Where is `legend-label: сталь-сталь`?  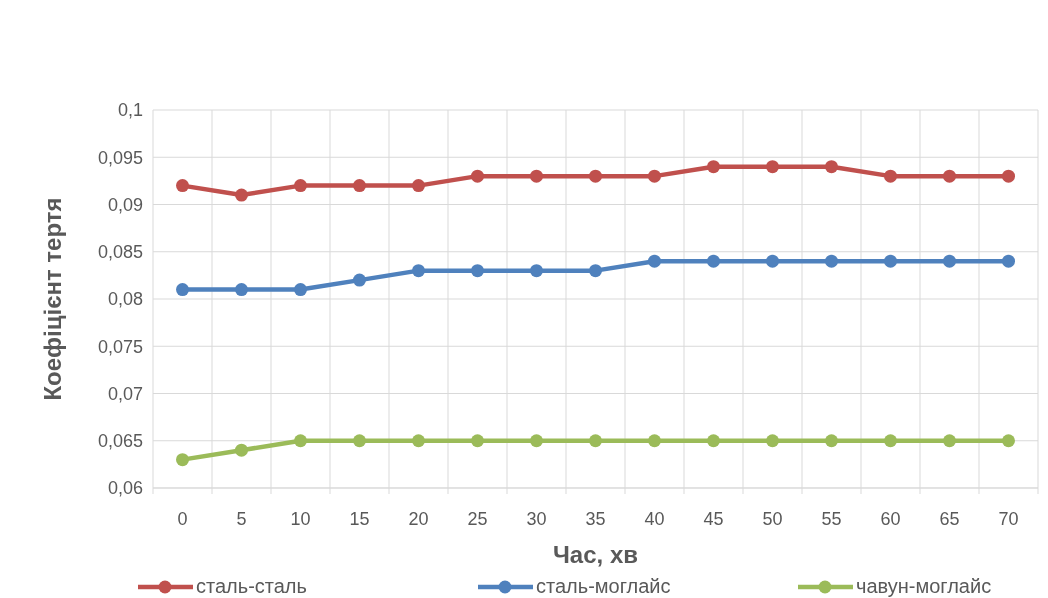 legend-label: сталь-сталь is located at coordinates (251, 586).